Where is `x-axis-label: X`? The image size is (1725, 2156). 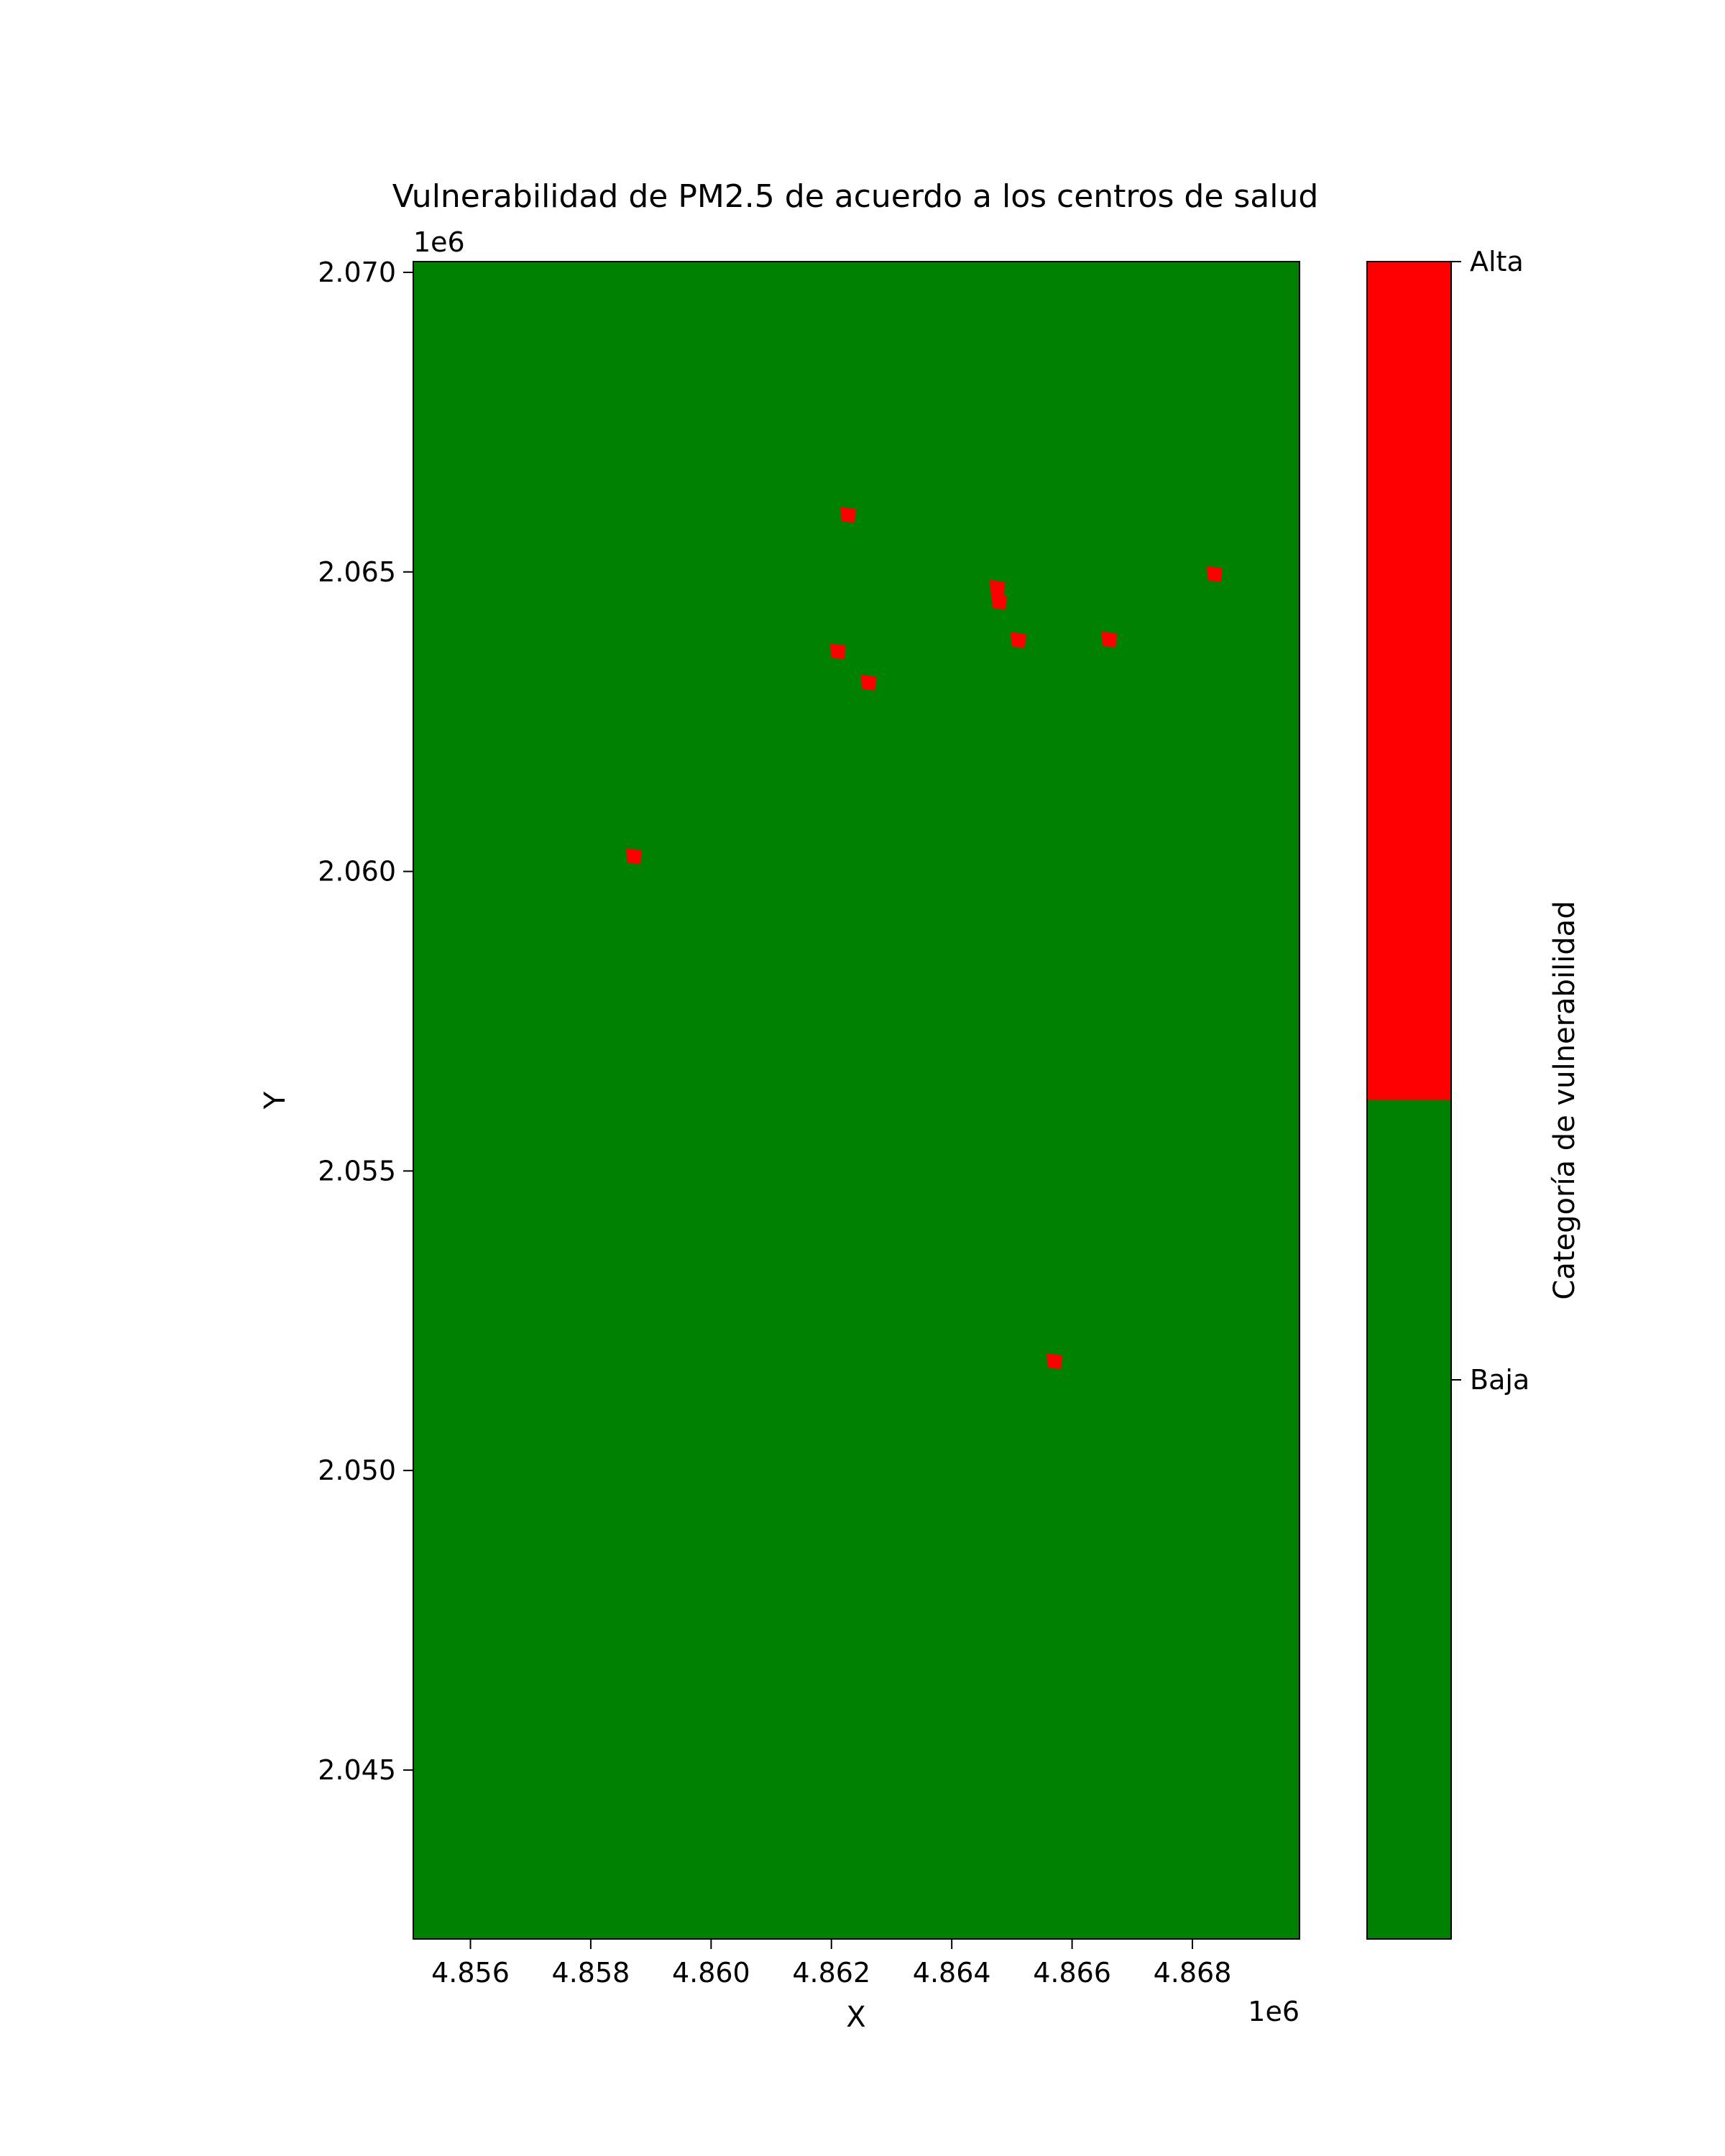 x-axis-label: X is located at coordinates (855, 2018).